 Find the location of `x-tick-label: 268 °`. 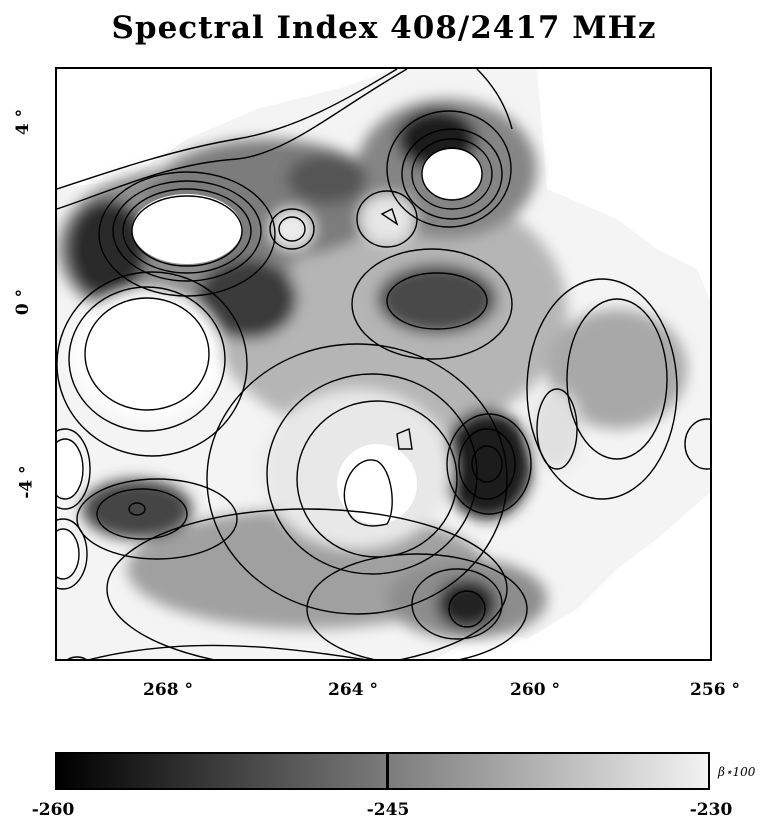

x-tick-label: 268 ° is located at coordinates (168, 690).